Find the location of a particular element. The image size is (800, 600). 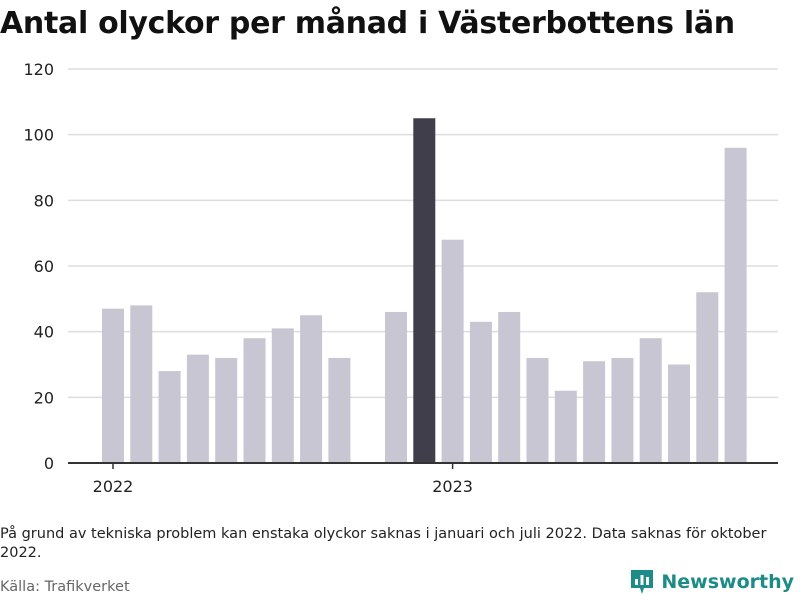

brand-name: Newsworthy is located at coordinates (727, 582).